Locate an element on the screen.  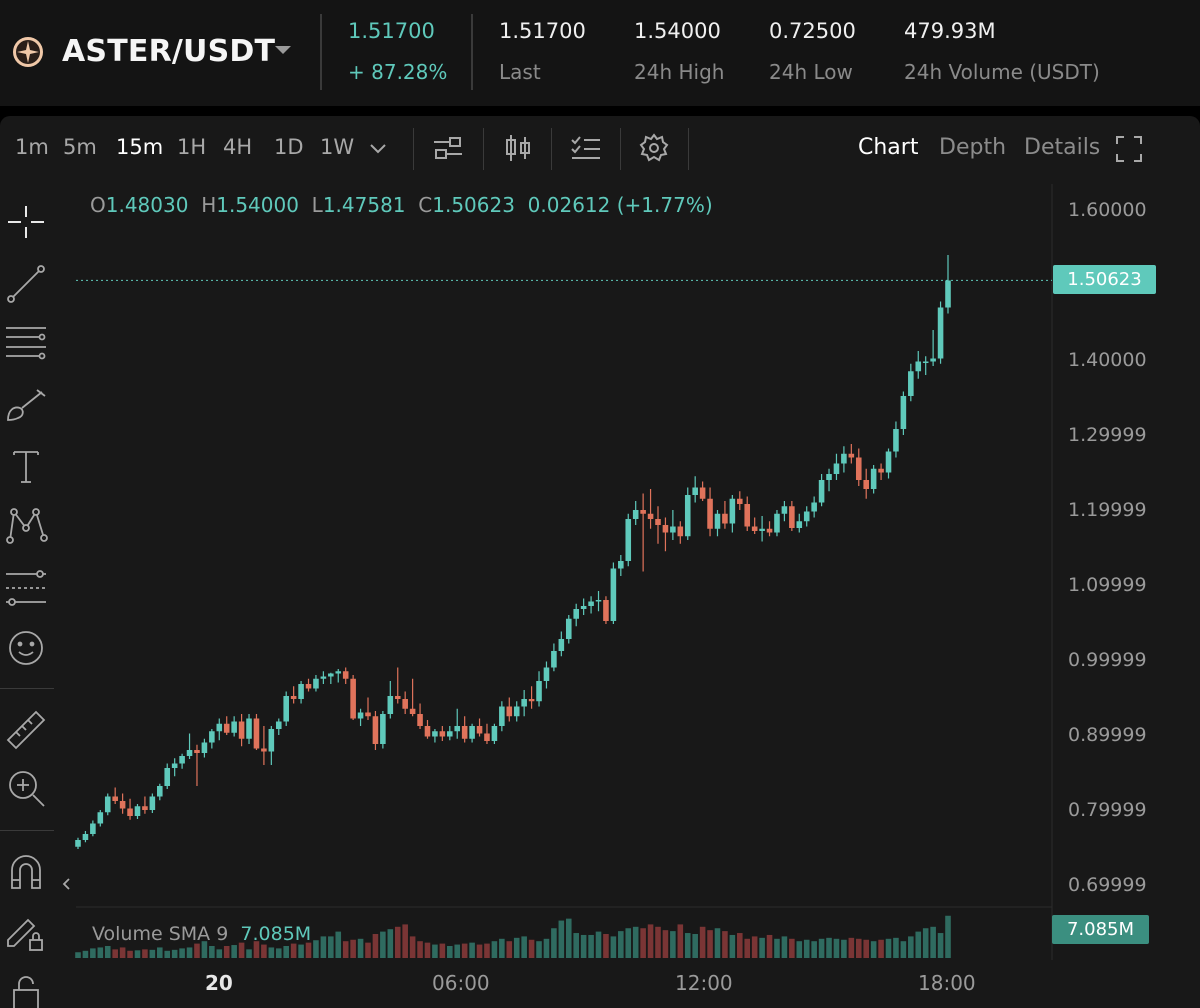
timeframe-5m: 5m is located at coordinates (80, 147).